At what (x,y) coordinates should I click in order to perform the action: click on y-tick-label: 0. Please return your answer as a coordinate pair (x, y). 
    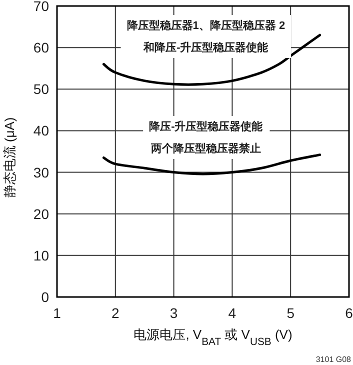
    Looking at the image, I should click on (45, 297).